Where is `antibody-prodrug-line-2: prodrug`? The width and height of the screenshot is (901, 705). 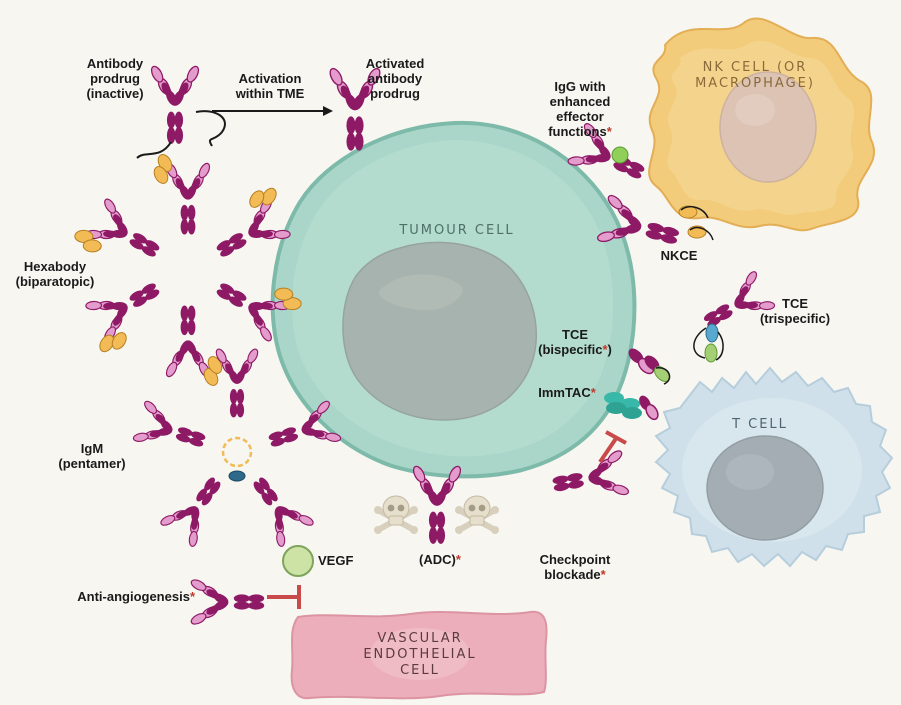 antibody-prodrug-line-2: prodrug is located at coordinates (115, 78).